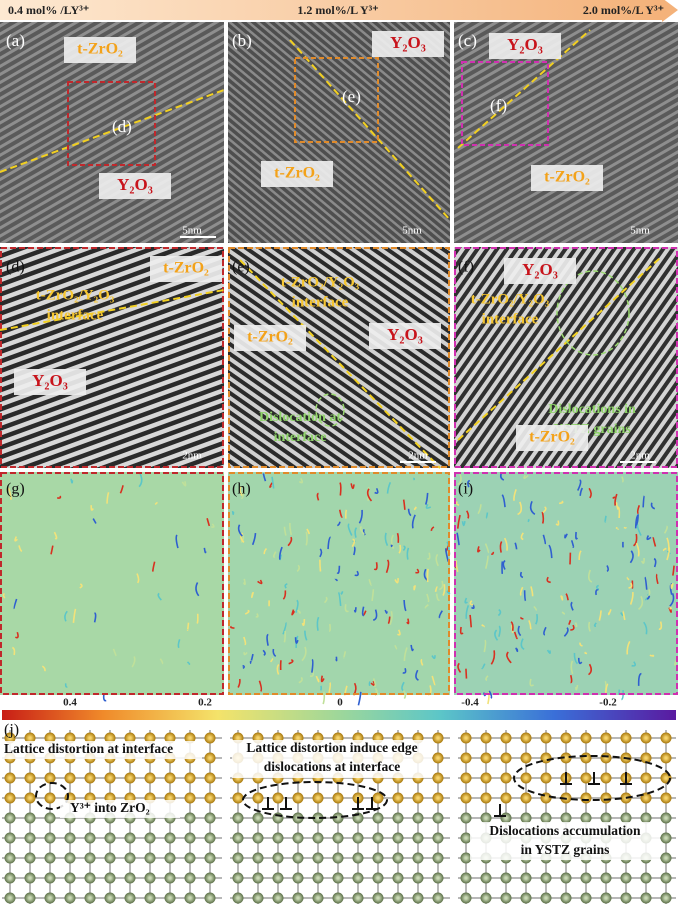 The height and width of the screenshot is (904, 678). I want to click on panel-label: t-ZrO₂, so click(297, 173).